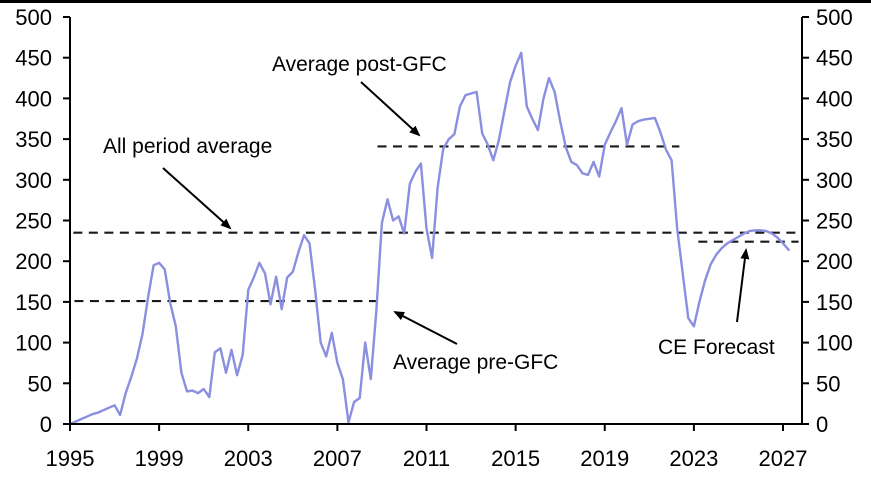  I want to click on annotation-arrow-ce-forecast, so click(743, 285).